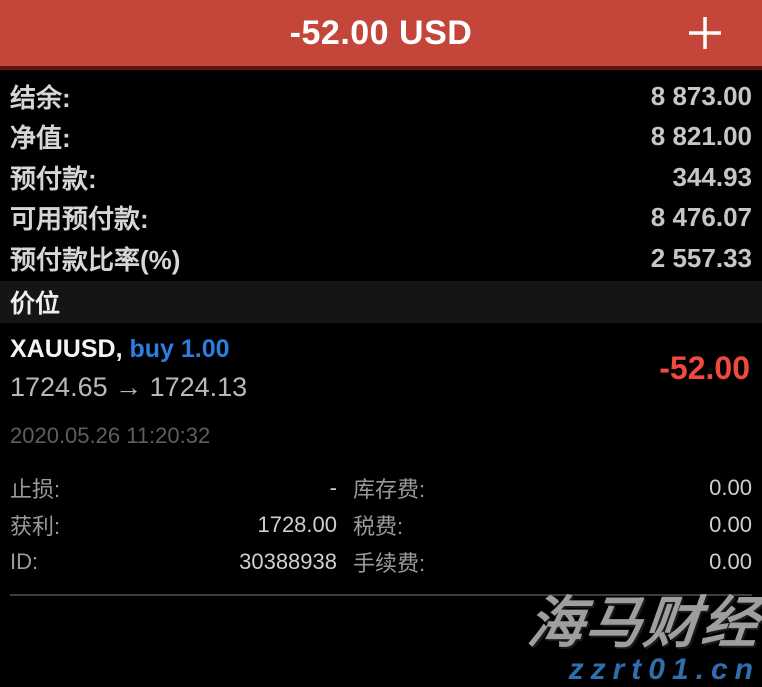 The height and width of the screenshot is (687, 762). Describe the element at coordinates (704, 368) in the screenshot. I see `position-profit: -52.00` at that location.